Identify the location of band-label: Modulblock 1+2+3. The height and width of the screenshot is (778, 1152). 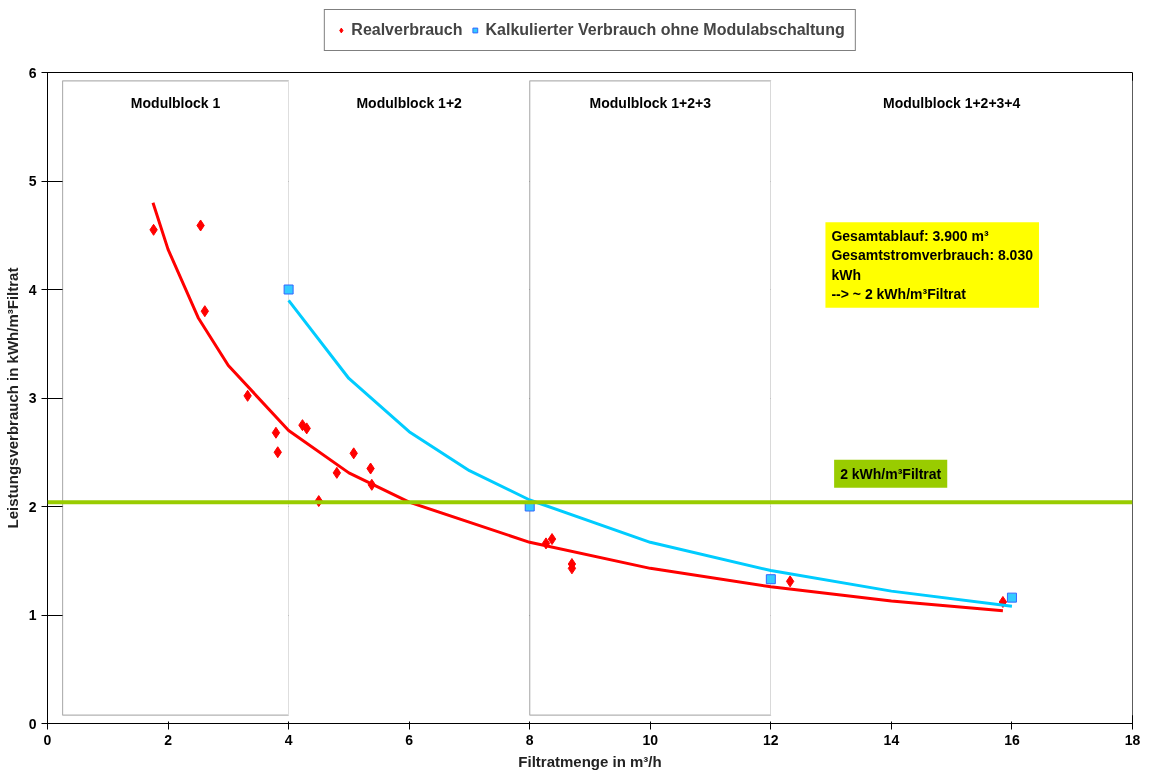
(650, 103).